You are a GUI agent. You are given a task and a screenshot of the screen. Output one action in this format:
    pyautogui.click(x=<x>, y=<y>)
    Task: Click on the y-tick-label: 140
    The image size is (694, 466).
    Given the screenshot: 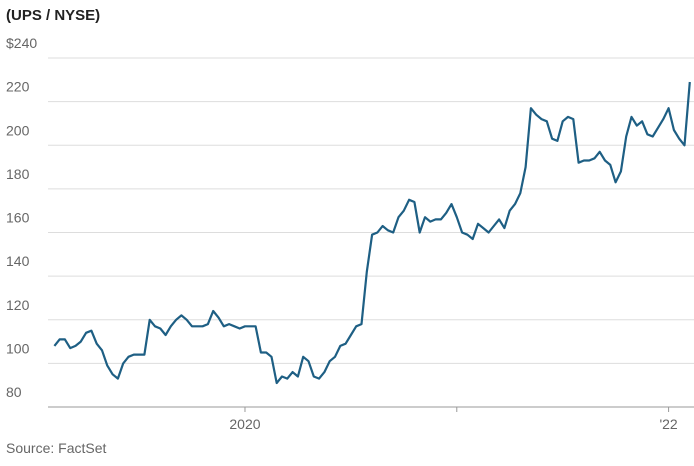 What is the action you would take?
    pyautogui.click(x=18, y=261)
    